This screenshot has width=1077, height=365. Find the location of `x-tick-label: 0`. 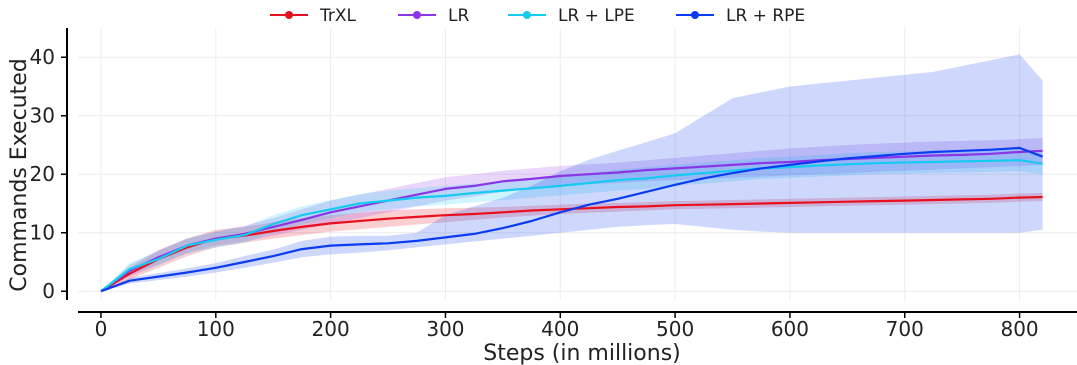

x-tick-label: 0 is located at coordinates (101, 329).